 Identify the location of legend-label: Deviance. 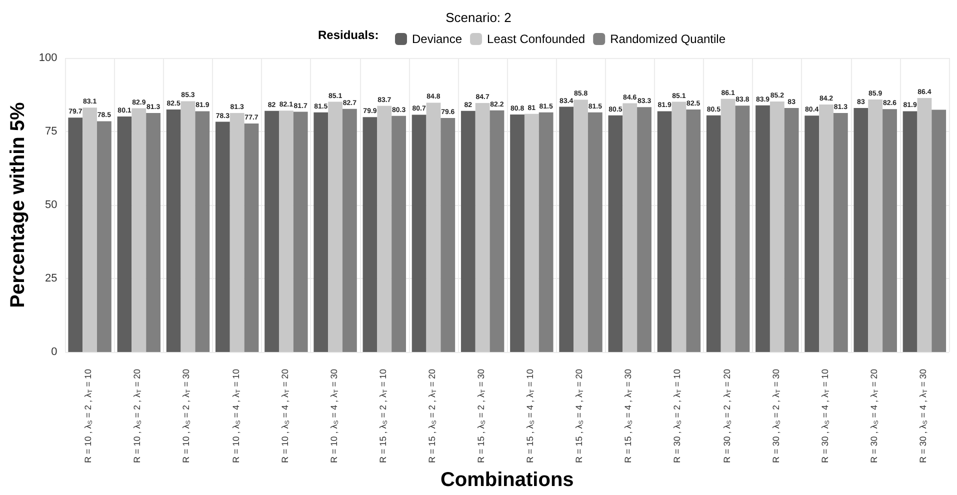
(437, 39).